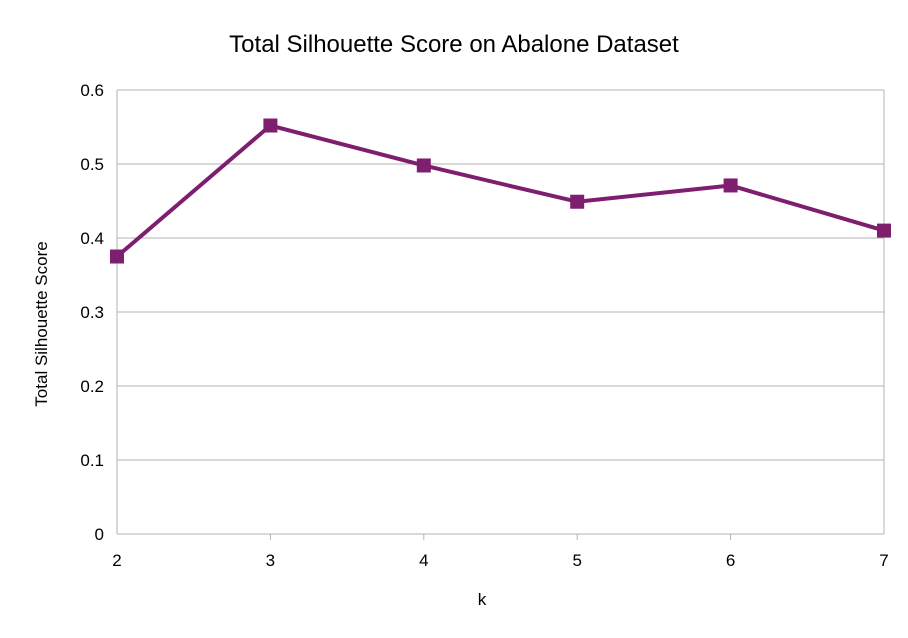 This screenshot has height=638, width=908. I want to click on x-tick-label: 7, so click(883, 560).